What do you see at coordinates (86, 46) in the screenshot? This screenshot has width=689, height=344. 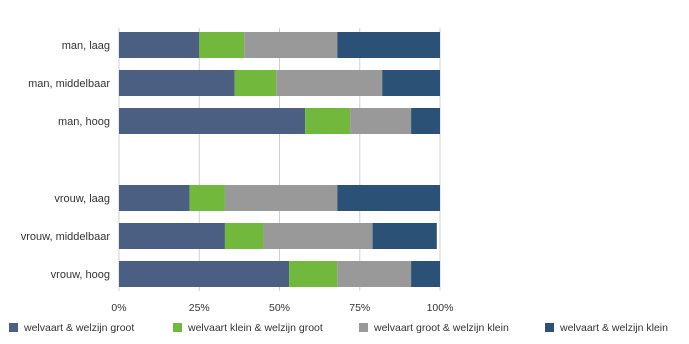 I see `category-label: man, laag` at bounding box center [86, 46].